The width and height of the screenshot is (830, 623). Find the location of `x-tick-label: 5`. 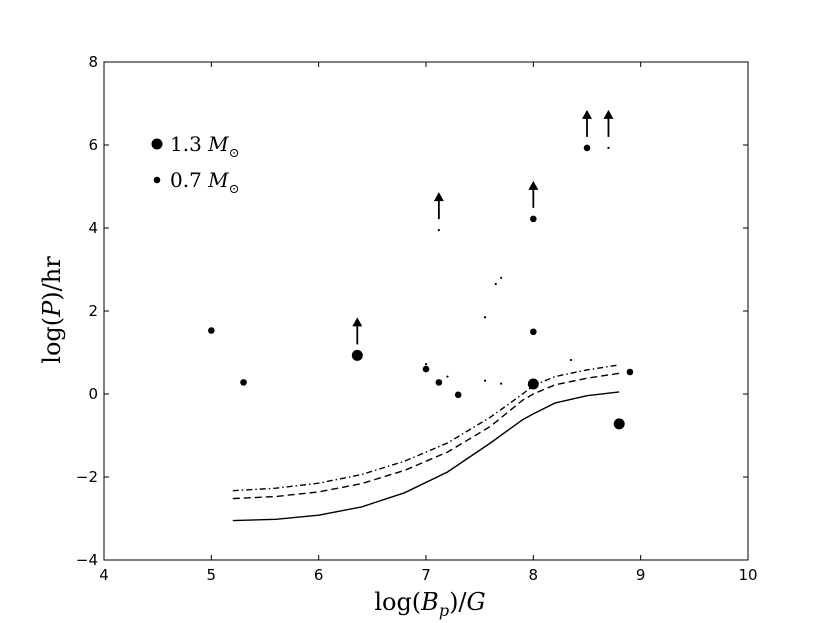

x-tick-label: 5 is located at coordinates (212, 575).